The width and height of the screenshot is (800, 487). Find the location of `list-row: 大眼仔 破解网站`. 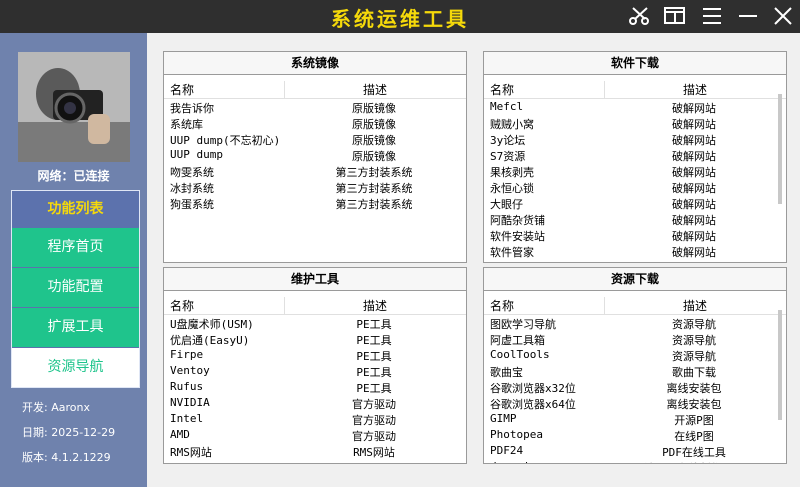

list-row: 大眼仔 破解网站 is located at coordinates (635, 203).